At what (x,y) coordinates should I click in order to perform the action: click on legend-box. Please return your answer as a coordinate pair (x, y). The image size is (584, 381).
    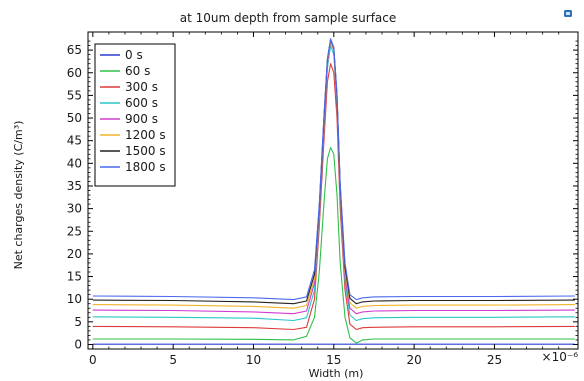
    Looking at the image, I should click on (135, 115).